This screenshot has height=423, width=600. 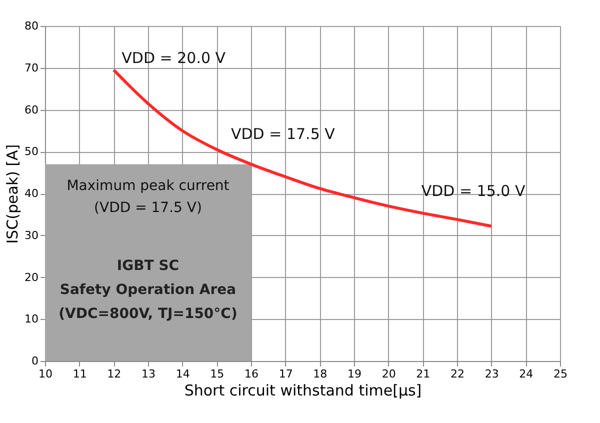 What do you see at coordinates (31, 319) in the screenshot?
I see `y-tick-label: 10` at bounding box center [31, 319].